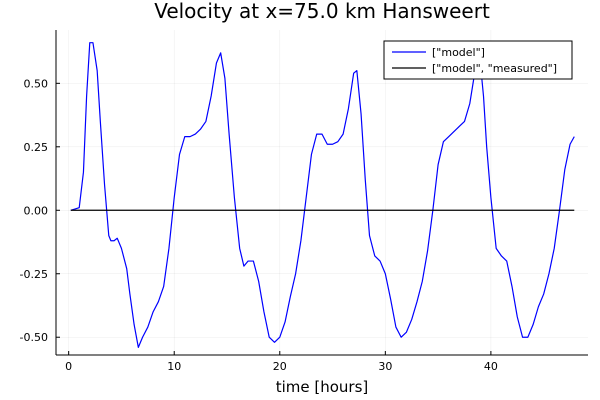  I want to click on legend: ["model"] ["model", "measured"], so click(478, 60).